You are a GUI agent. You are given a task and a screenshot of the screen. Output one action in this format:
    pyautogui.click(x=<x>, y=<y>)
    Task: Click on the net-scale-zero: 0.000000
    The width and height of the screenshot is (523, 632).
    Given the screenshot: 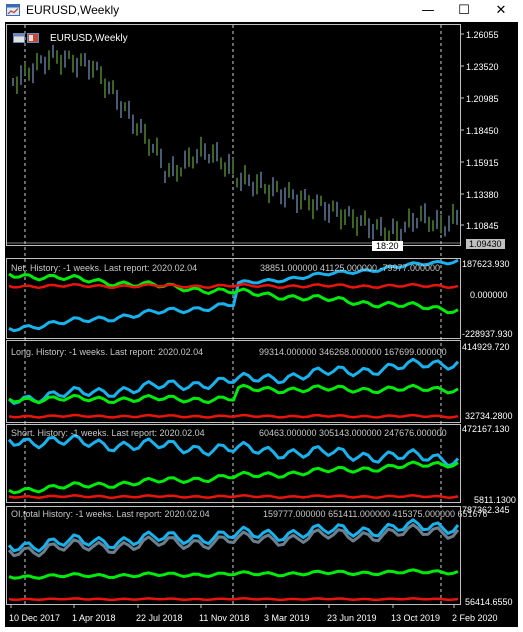 What is the action you would take?
    pyautogui.click(x=489, y=295)
    